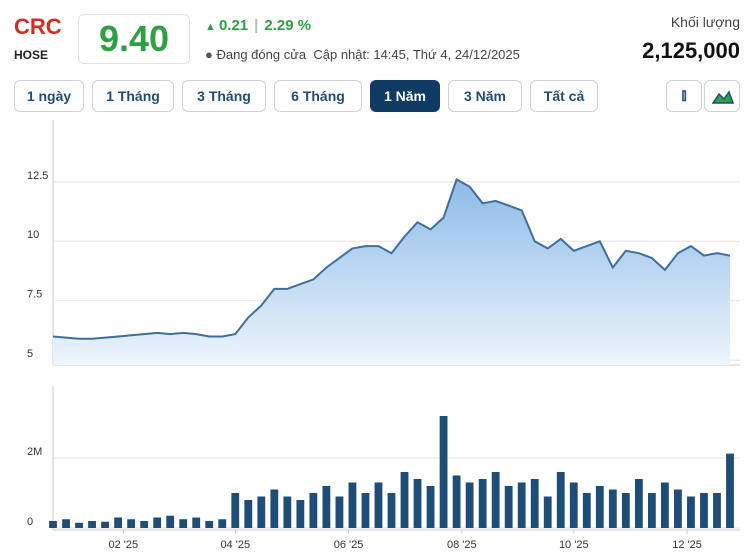 The height and width of the screenshot is (553, 750). What do you see at coordinates (235, 545) in the screenshot?
I see `x-tick-label: 04 '25` at bounding box center [235, 545].